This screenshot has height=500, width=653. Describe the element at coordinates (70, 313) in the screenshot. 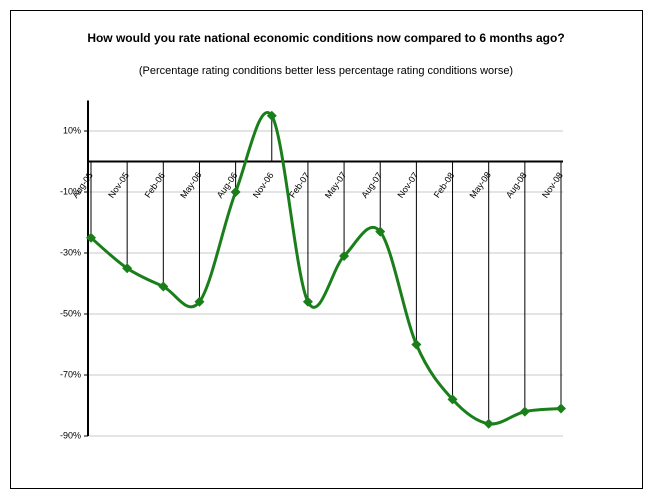

I see `y-tick-label: -50%` at that location.